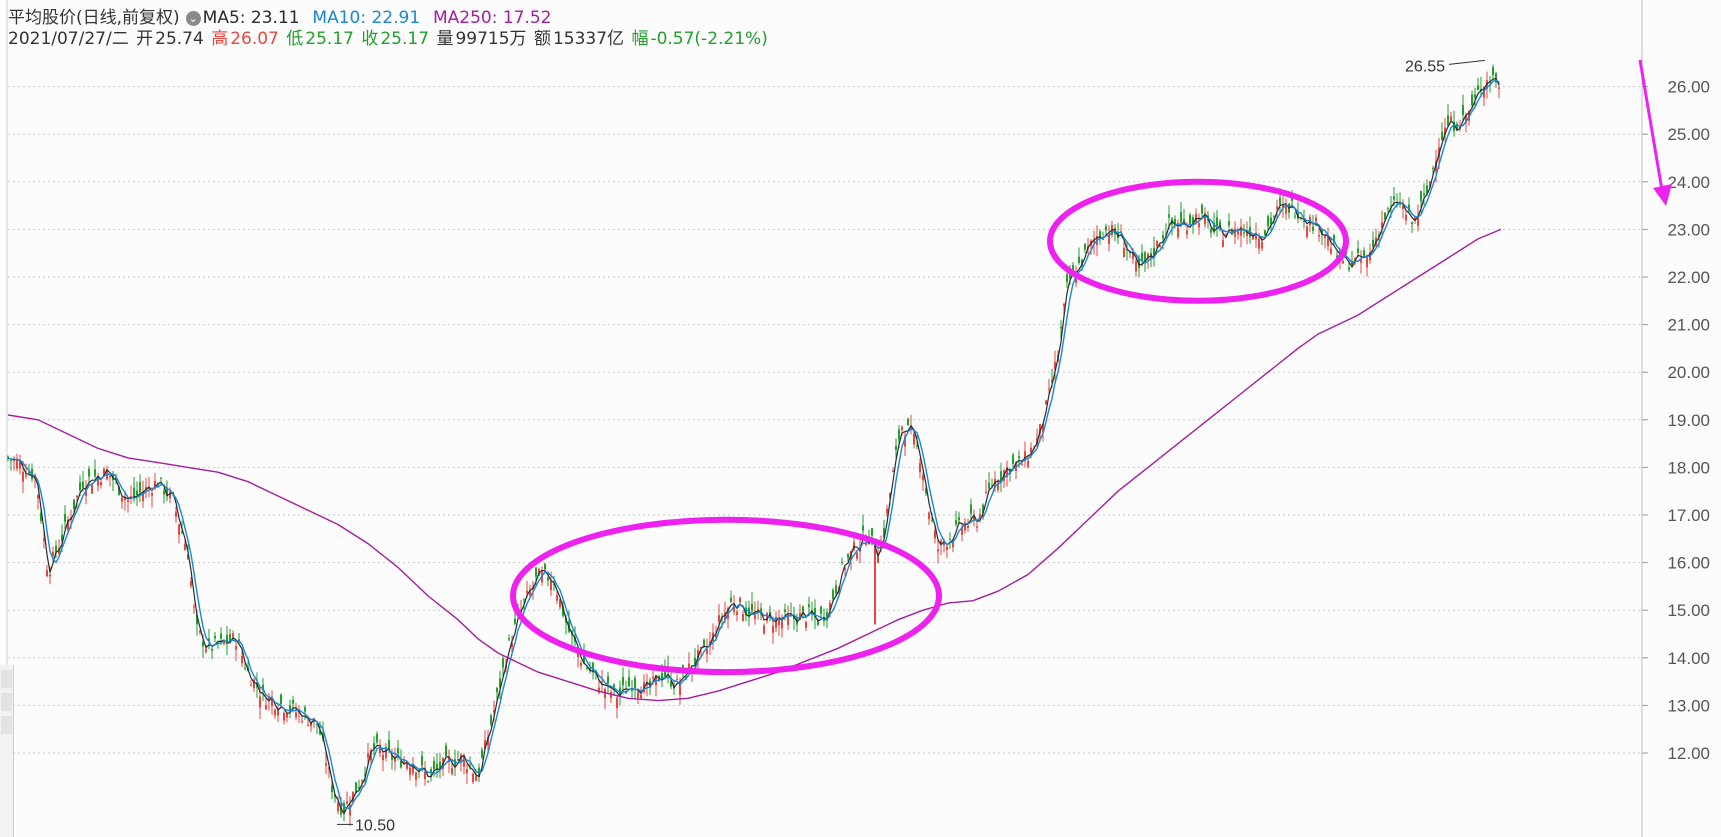 This screenshot has width=1721, height=837. I want to click on close-value: 25.17, so click(405, 39).